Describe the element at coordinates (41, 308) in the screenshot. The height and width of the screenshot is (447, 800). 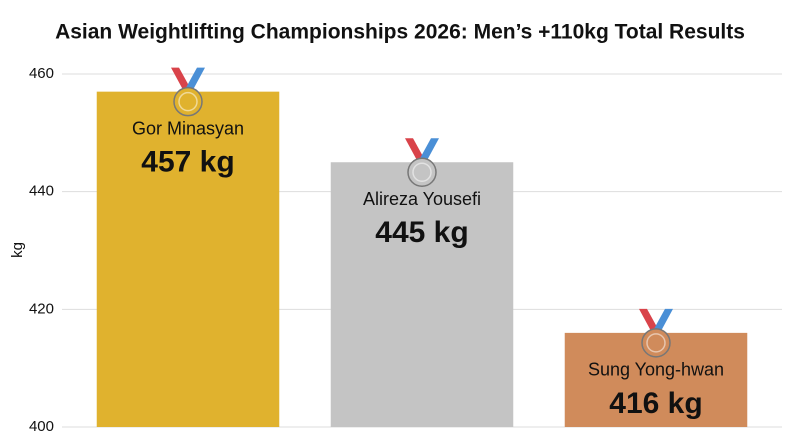
I see `y-tick-label: 420` at that location.